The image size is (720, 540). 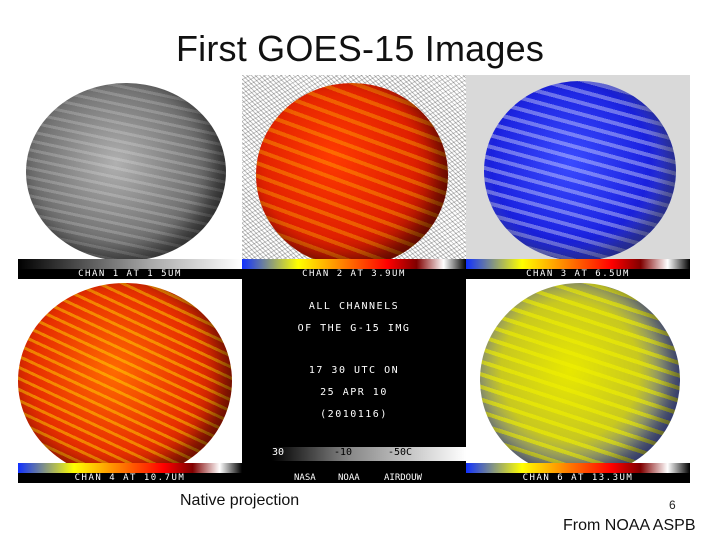 I want to click on scale-value-1: 30, so click(x=278, y=452).